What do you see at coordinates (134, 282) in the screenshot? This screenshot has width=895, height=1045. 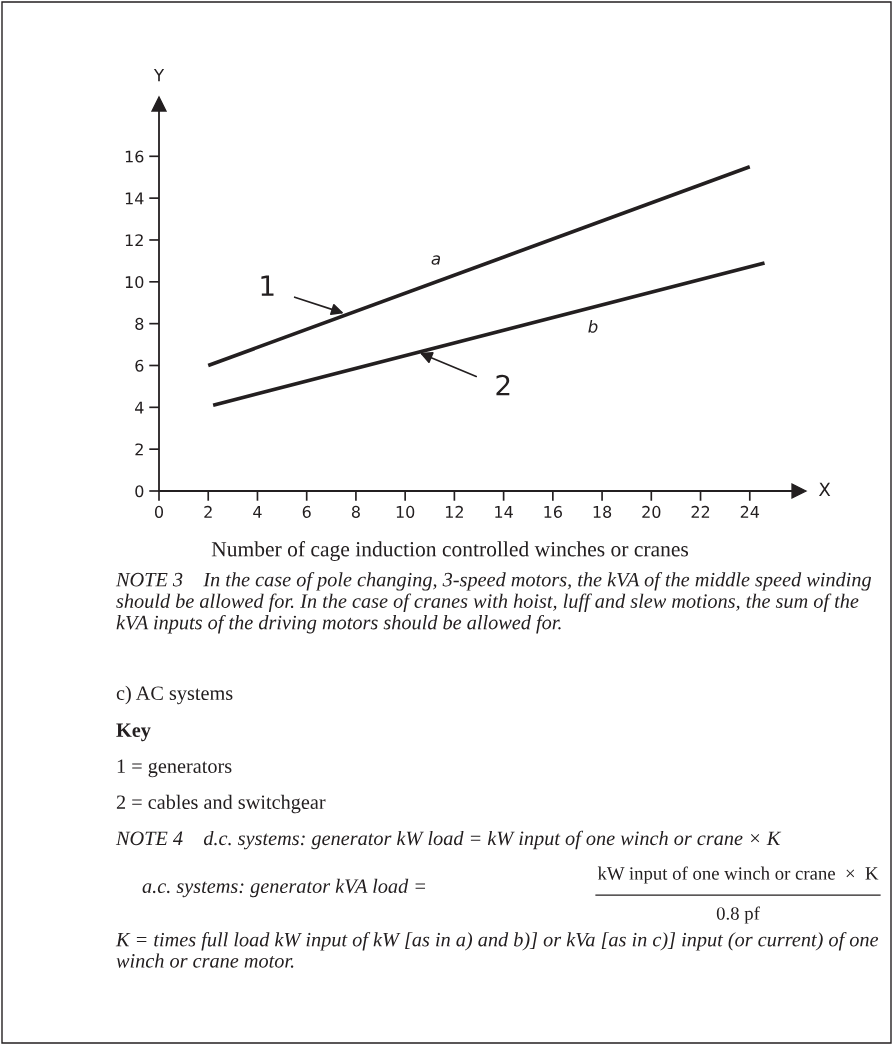 I see `y-tick-label: 10` at bounding box center [134, 282].